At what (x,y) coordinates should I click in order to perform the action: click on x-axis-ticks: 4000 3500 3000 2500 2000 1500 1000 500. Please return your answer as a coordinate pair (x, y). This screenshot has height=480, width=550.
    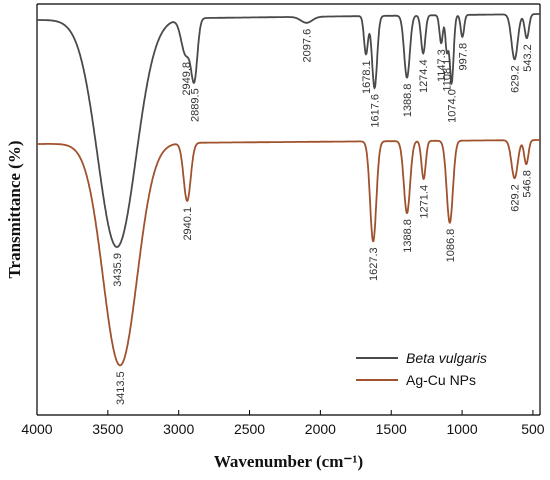
    Looking at the image, I should click on (283, 423).